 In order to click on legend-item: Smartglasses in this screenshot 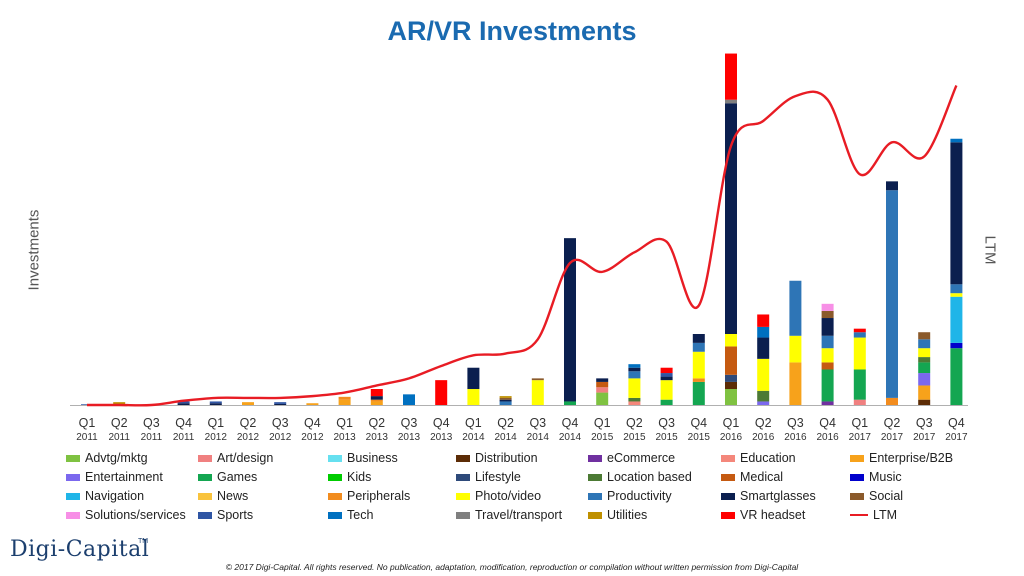, I will do `click(768, 496)`.